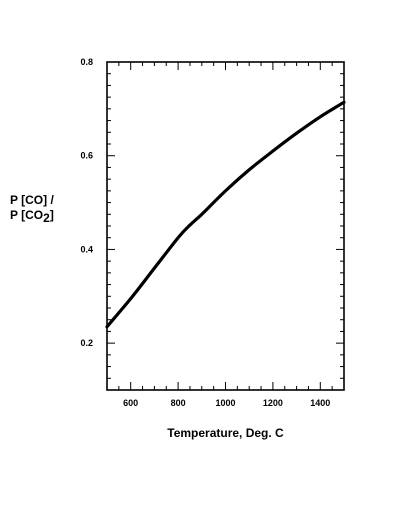 The image size is (400, 518). I want to click on x-tick-label: 1200, so click(273, 403).